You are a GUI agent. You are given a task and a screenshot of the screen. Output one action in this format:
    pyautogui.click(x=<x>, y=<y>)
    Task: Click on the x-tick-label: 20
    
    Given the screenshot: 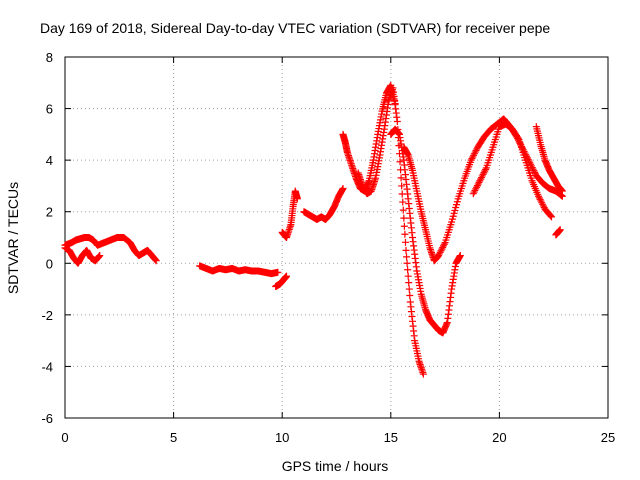 What is the action you would take?
    pyautogui.click(x=499, y=437)
    